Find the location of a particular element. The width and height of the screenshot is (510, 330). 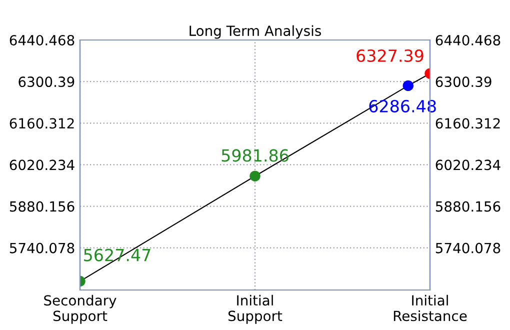

data-label: 6327.39 is located at coordinates (390, 55).